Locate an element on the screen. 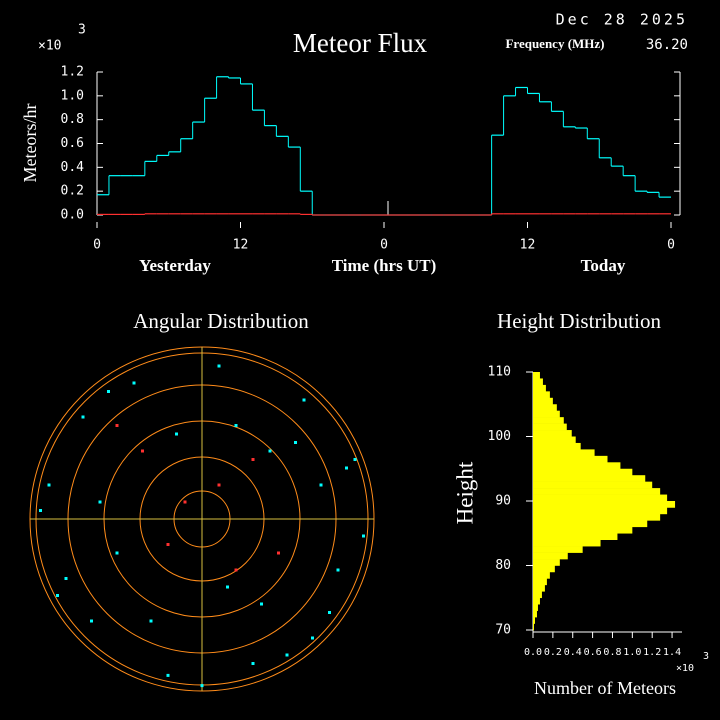 The height and width of the screenshot is (720, 720). y-tick-label: 0.4 is located at coordinates (73, 167).